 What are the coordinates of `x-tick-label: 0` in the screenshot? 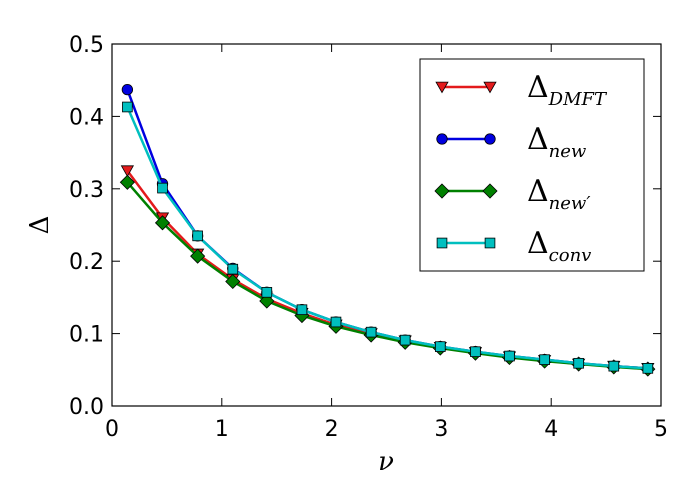 It's located at (112, 429).